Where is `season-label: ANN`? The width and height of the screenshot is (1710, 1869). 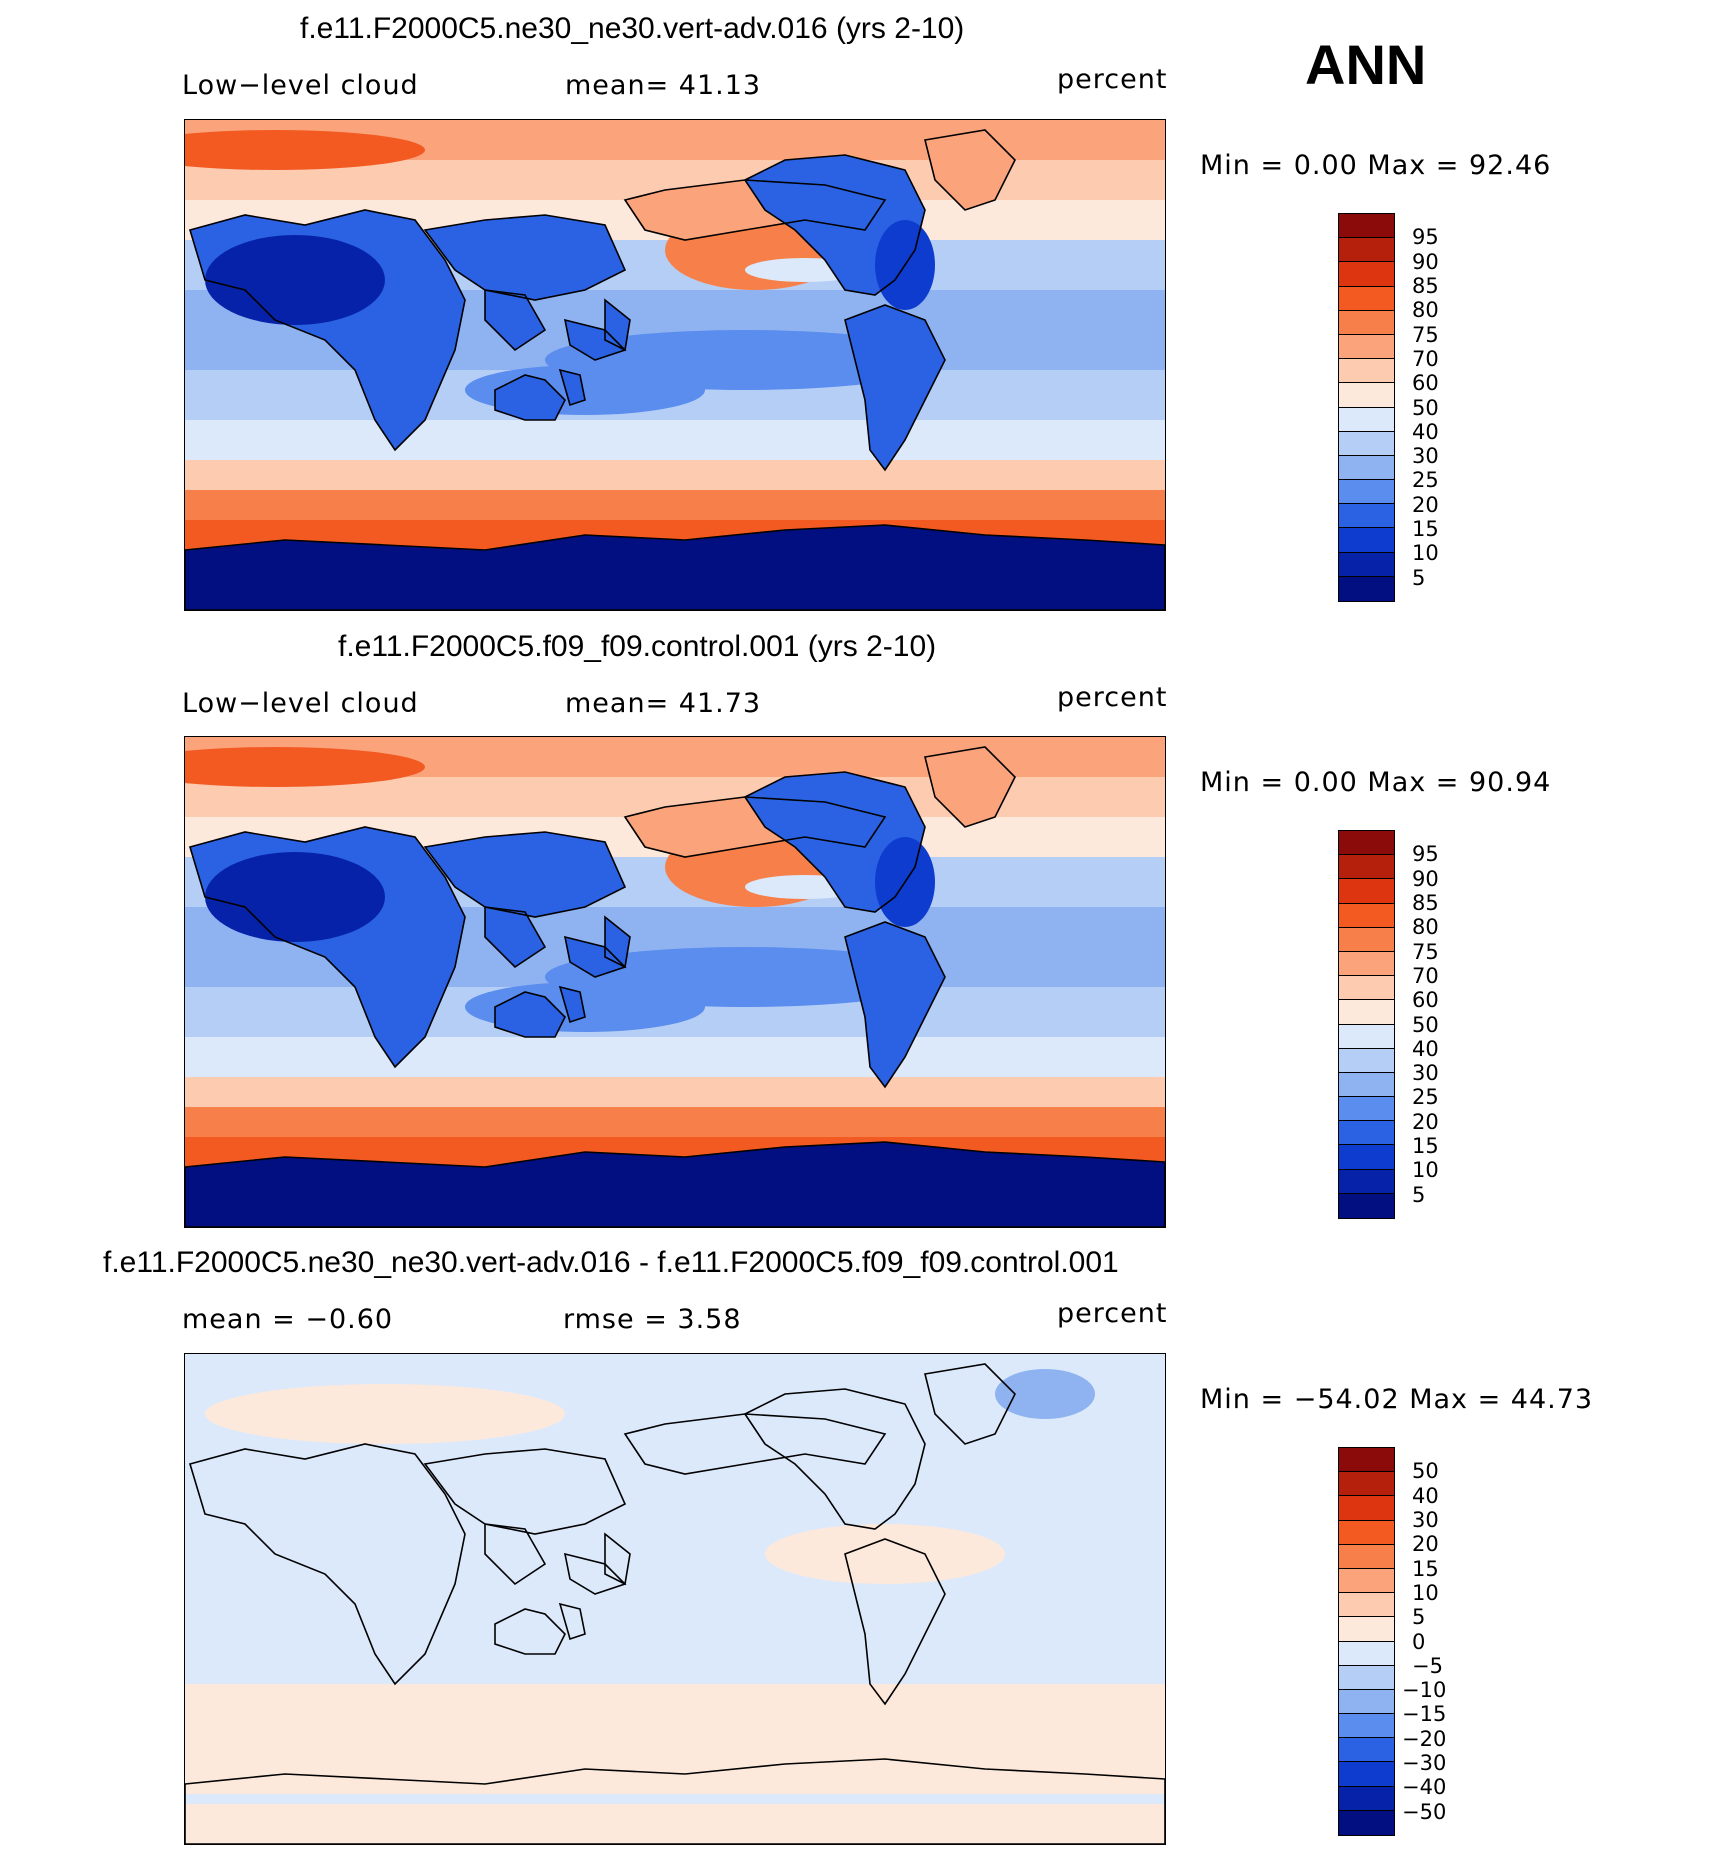 season-label: ANN is located at coordinates (1366, 64).